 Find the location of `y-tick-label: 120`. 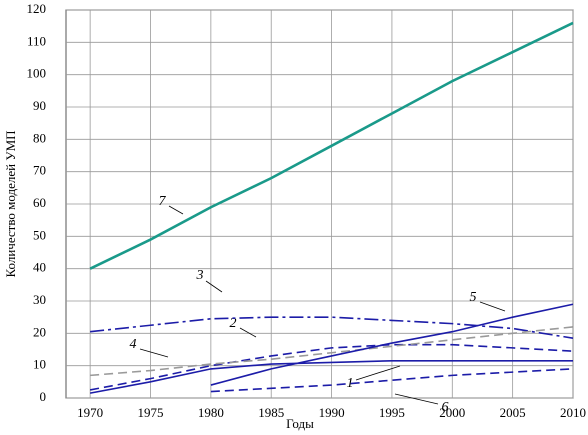

y-tick-label: 120 is located at coordinates (37, 8).